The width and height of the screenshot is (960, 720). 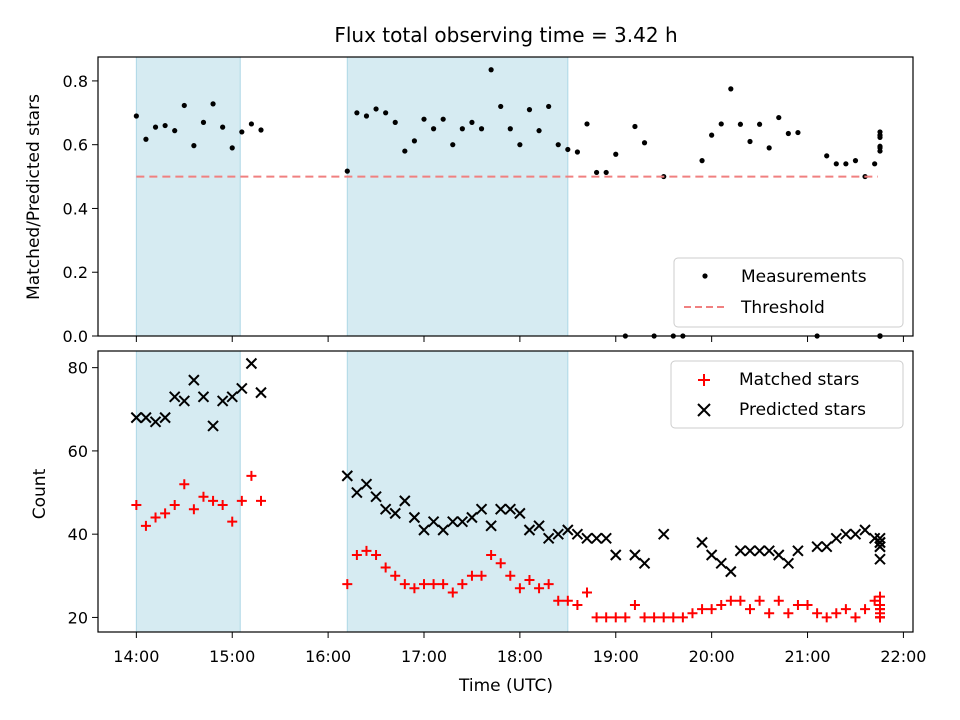 What do you see at coordinates (78, 617) in the screenshot?
I see `y-tick-label: 20` at bounding box center [78, 617].